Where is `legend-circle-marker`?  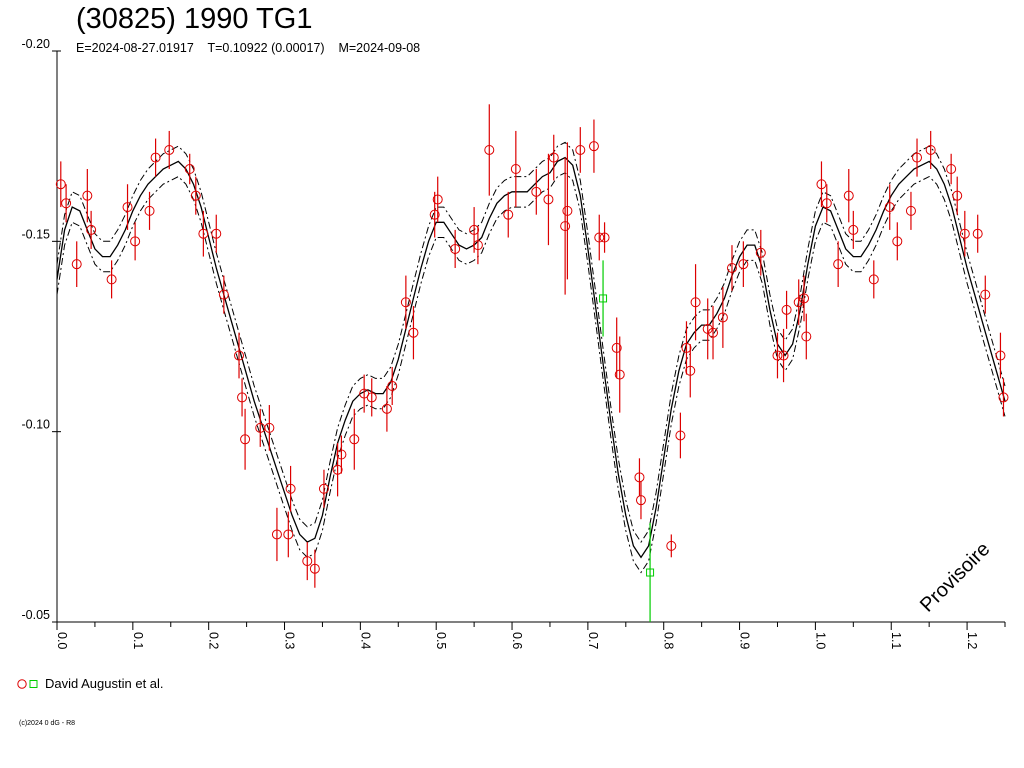
legend-circle-marker is located at coordinates (22, 683).